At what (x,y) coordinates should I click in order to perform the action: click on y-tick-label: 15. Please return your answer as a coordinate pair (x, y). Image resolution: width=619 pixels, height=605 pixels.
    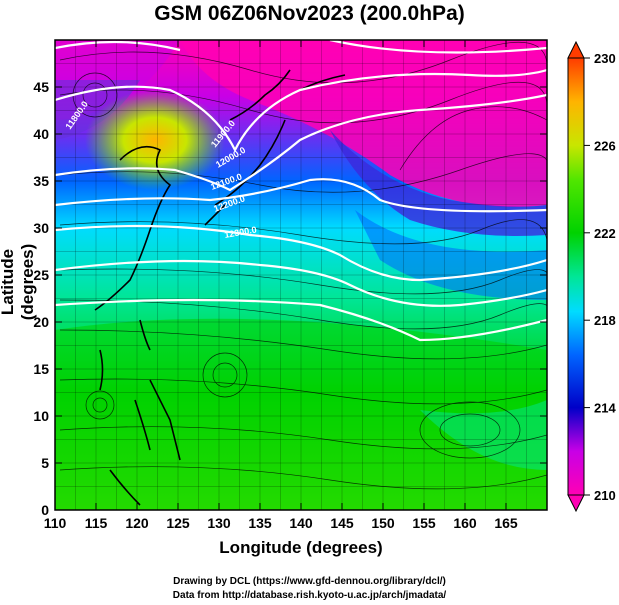
    Looking at the image, I should click on (41, 369).